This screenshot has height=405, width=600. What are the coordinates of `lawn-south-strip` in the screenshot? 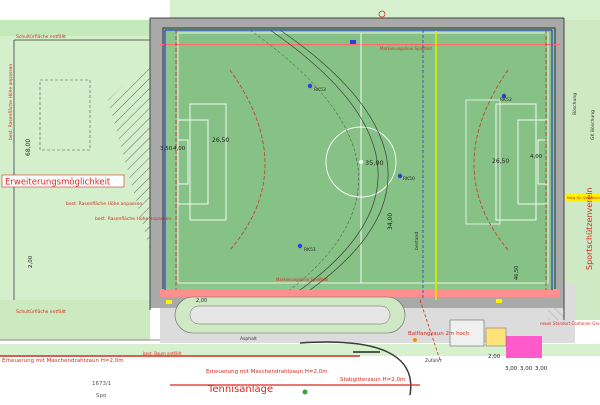 It's located at (300, 350).